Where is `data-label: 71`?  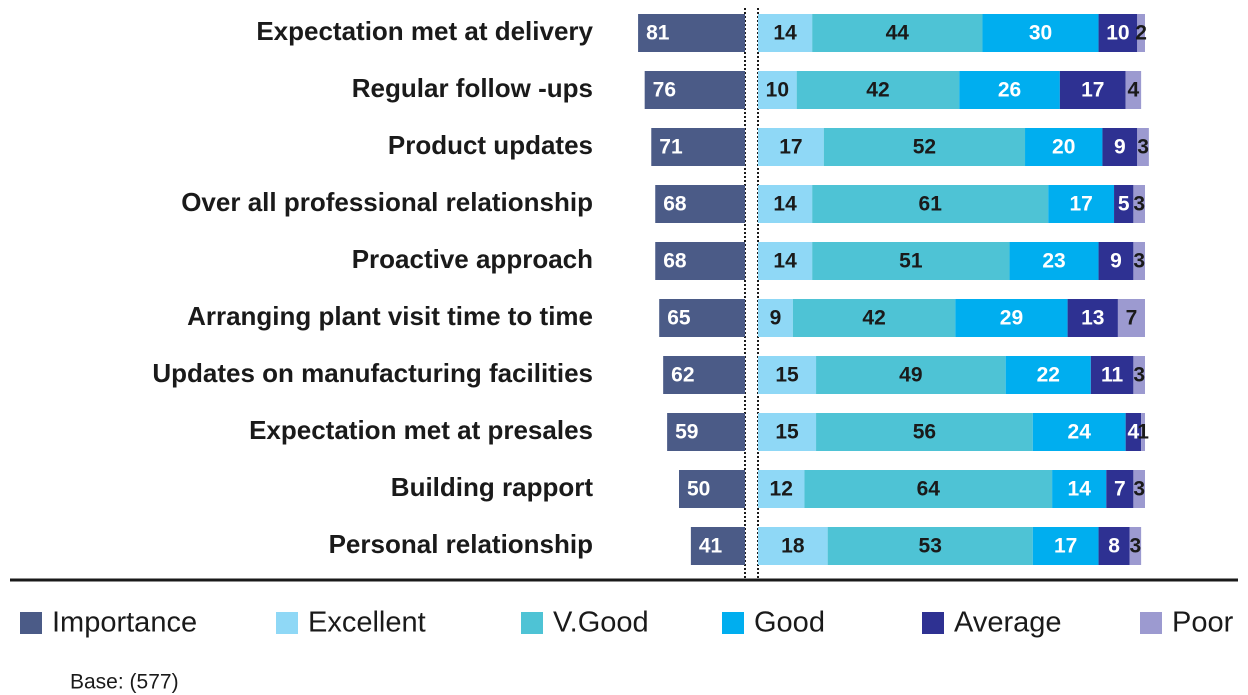 data-label: 71 is located at coordinates (671, 147).